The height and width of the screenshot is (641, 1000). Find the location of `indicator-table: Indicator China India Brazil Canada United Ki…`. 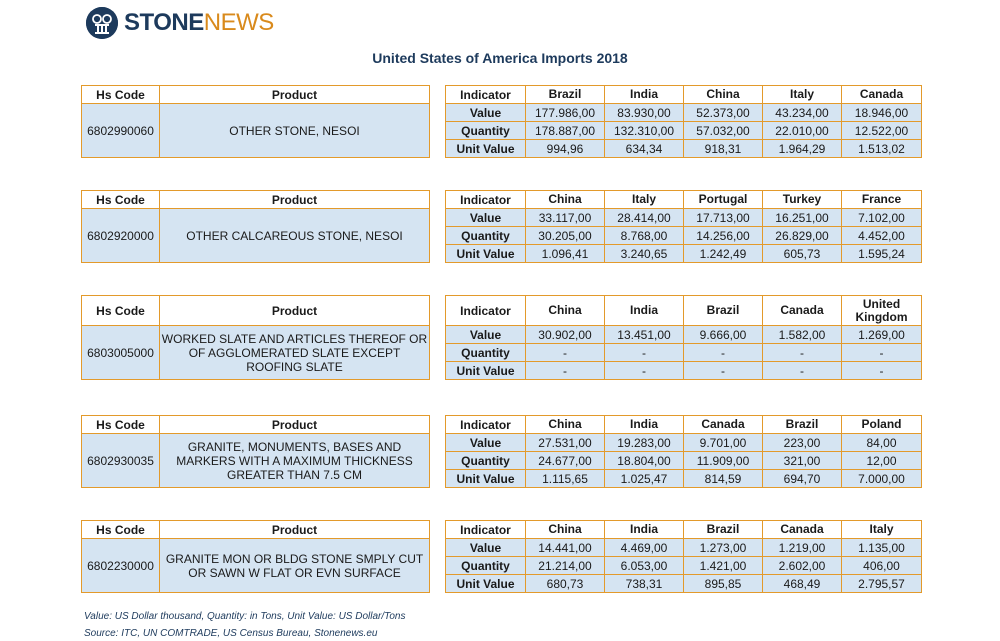

indicator-table: Indicator China India Brazil Canada United Ki… is located at coordinates (683, 337).